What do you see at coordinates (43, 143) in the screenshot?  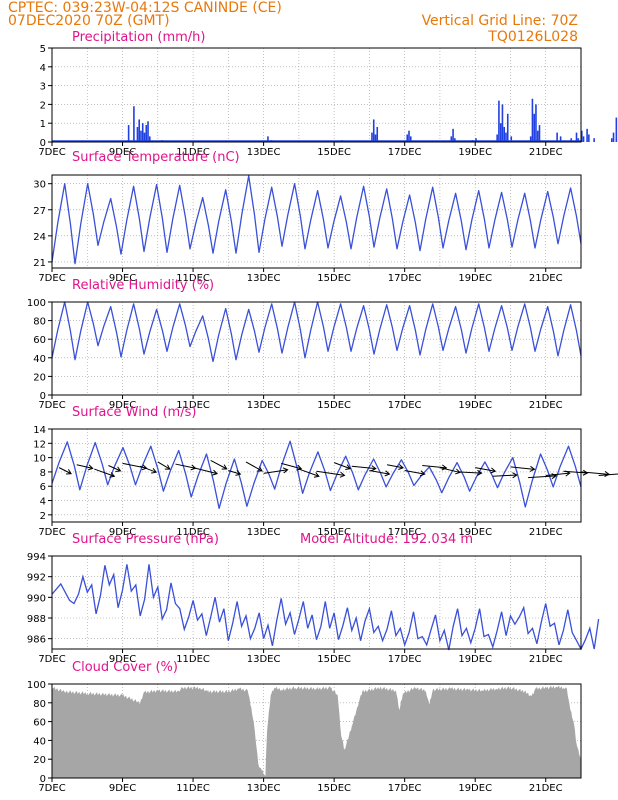 I see `y-tick-label: 0` at bounding box center [43, 143].